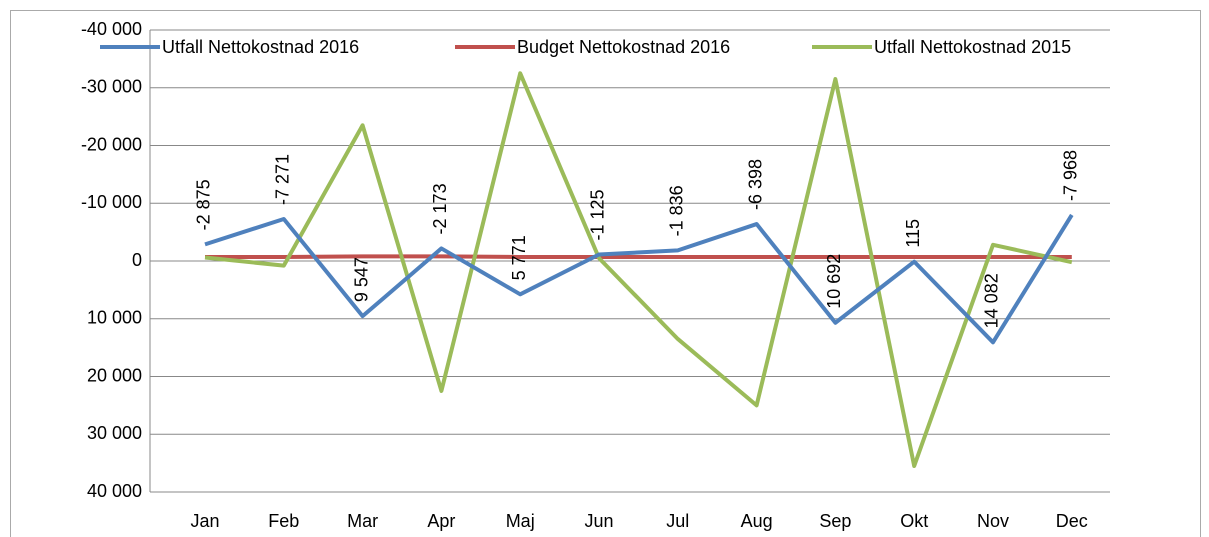 The image size is (1209, 537). I want to click on data-label: -2 173, so click(440, 208).